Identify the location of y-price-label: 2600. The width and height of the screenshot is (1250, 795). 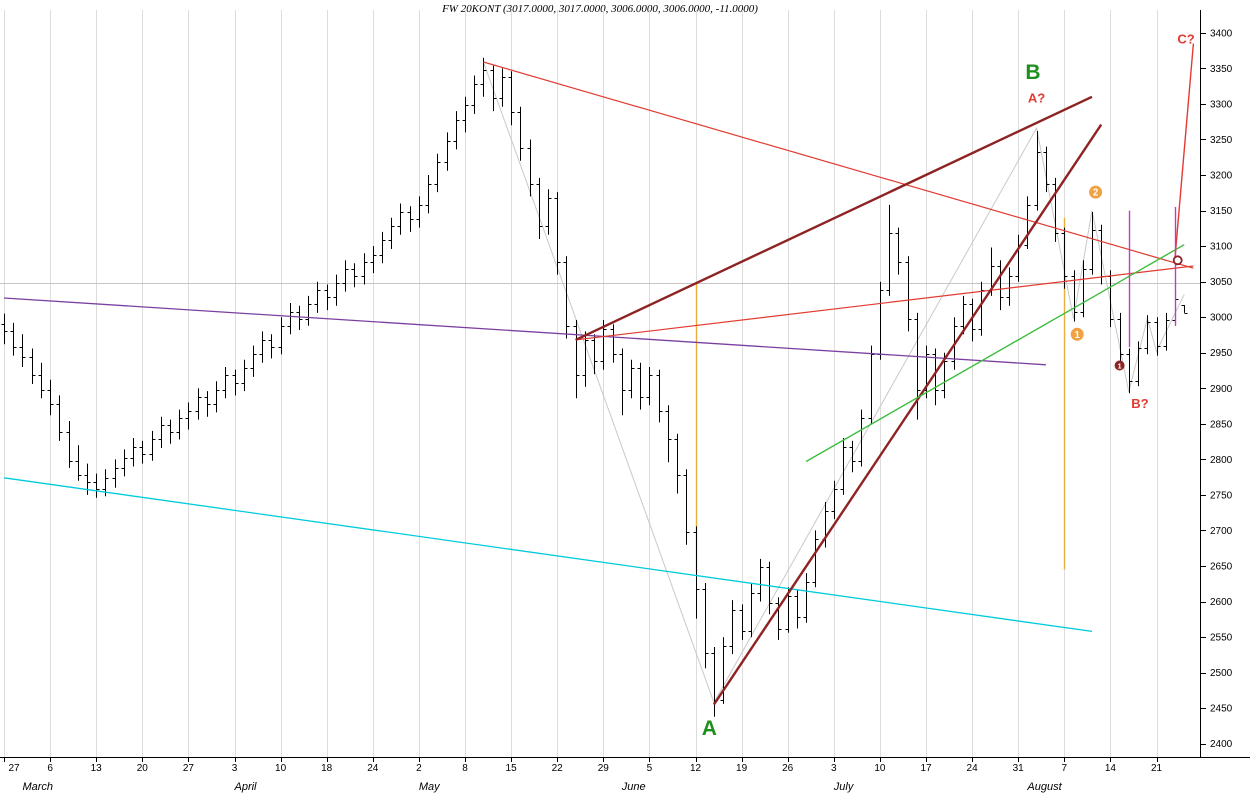
(1221, 602).